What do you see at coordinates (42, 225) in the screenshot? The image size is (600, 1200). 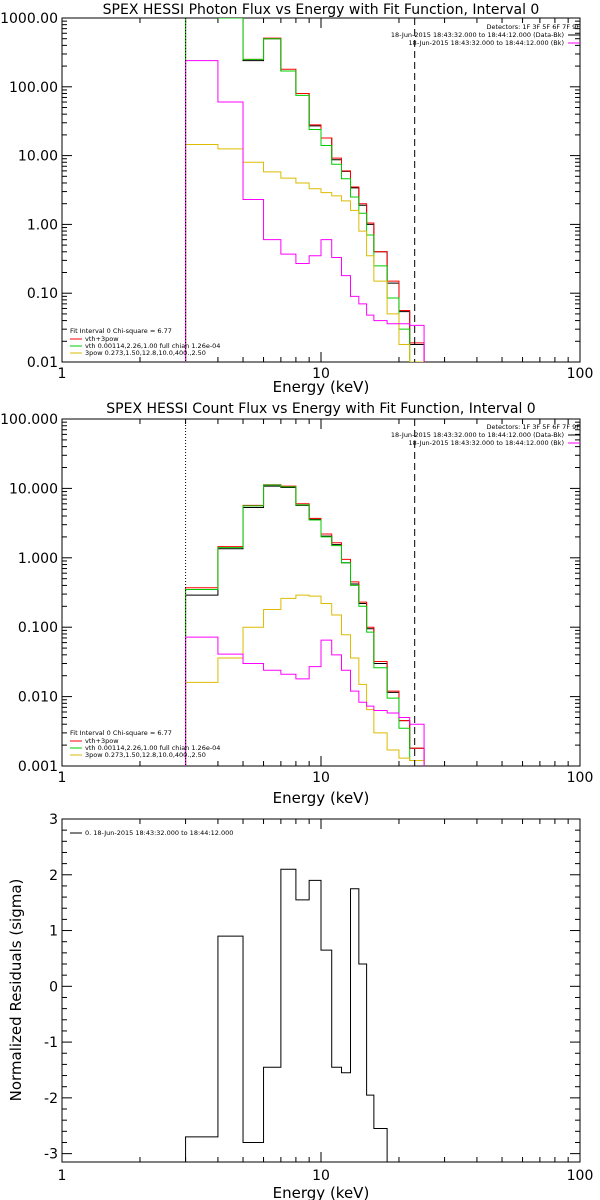 I see `y-tick-label: 1.00` at bounding box center [42, 225].